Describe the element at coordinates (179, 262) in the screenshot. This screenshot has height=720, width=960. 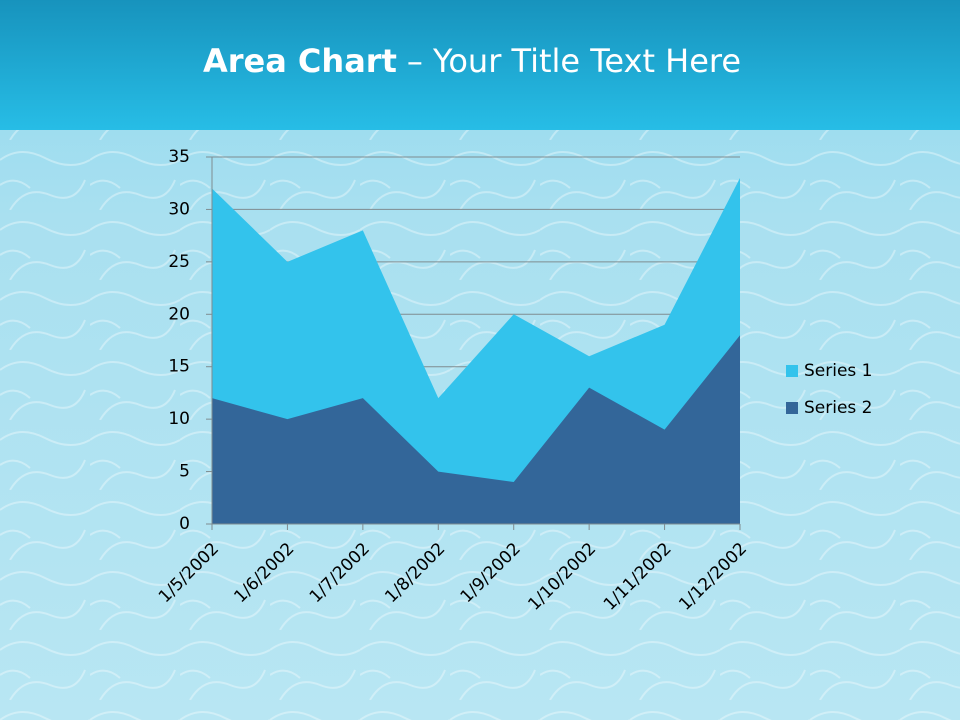
I see `y-tick-label: 25` at that location.